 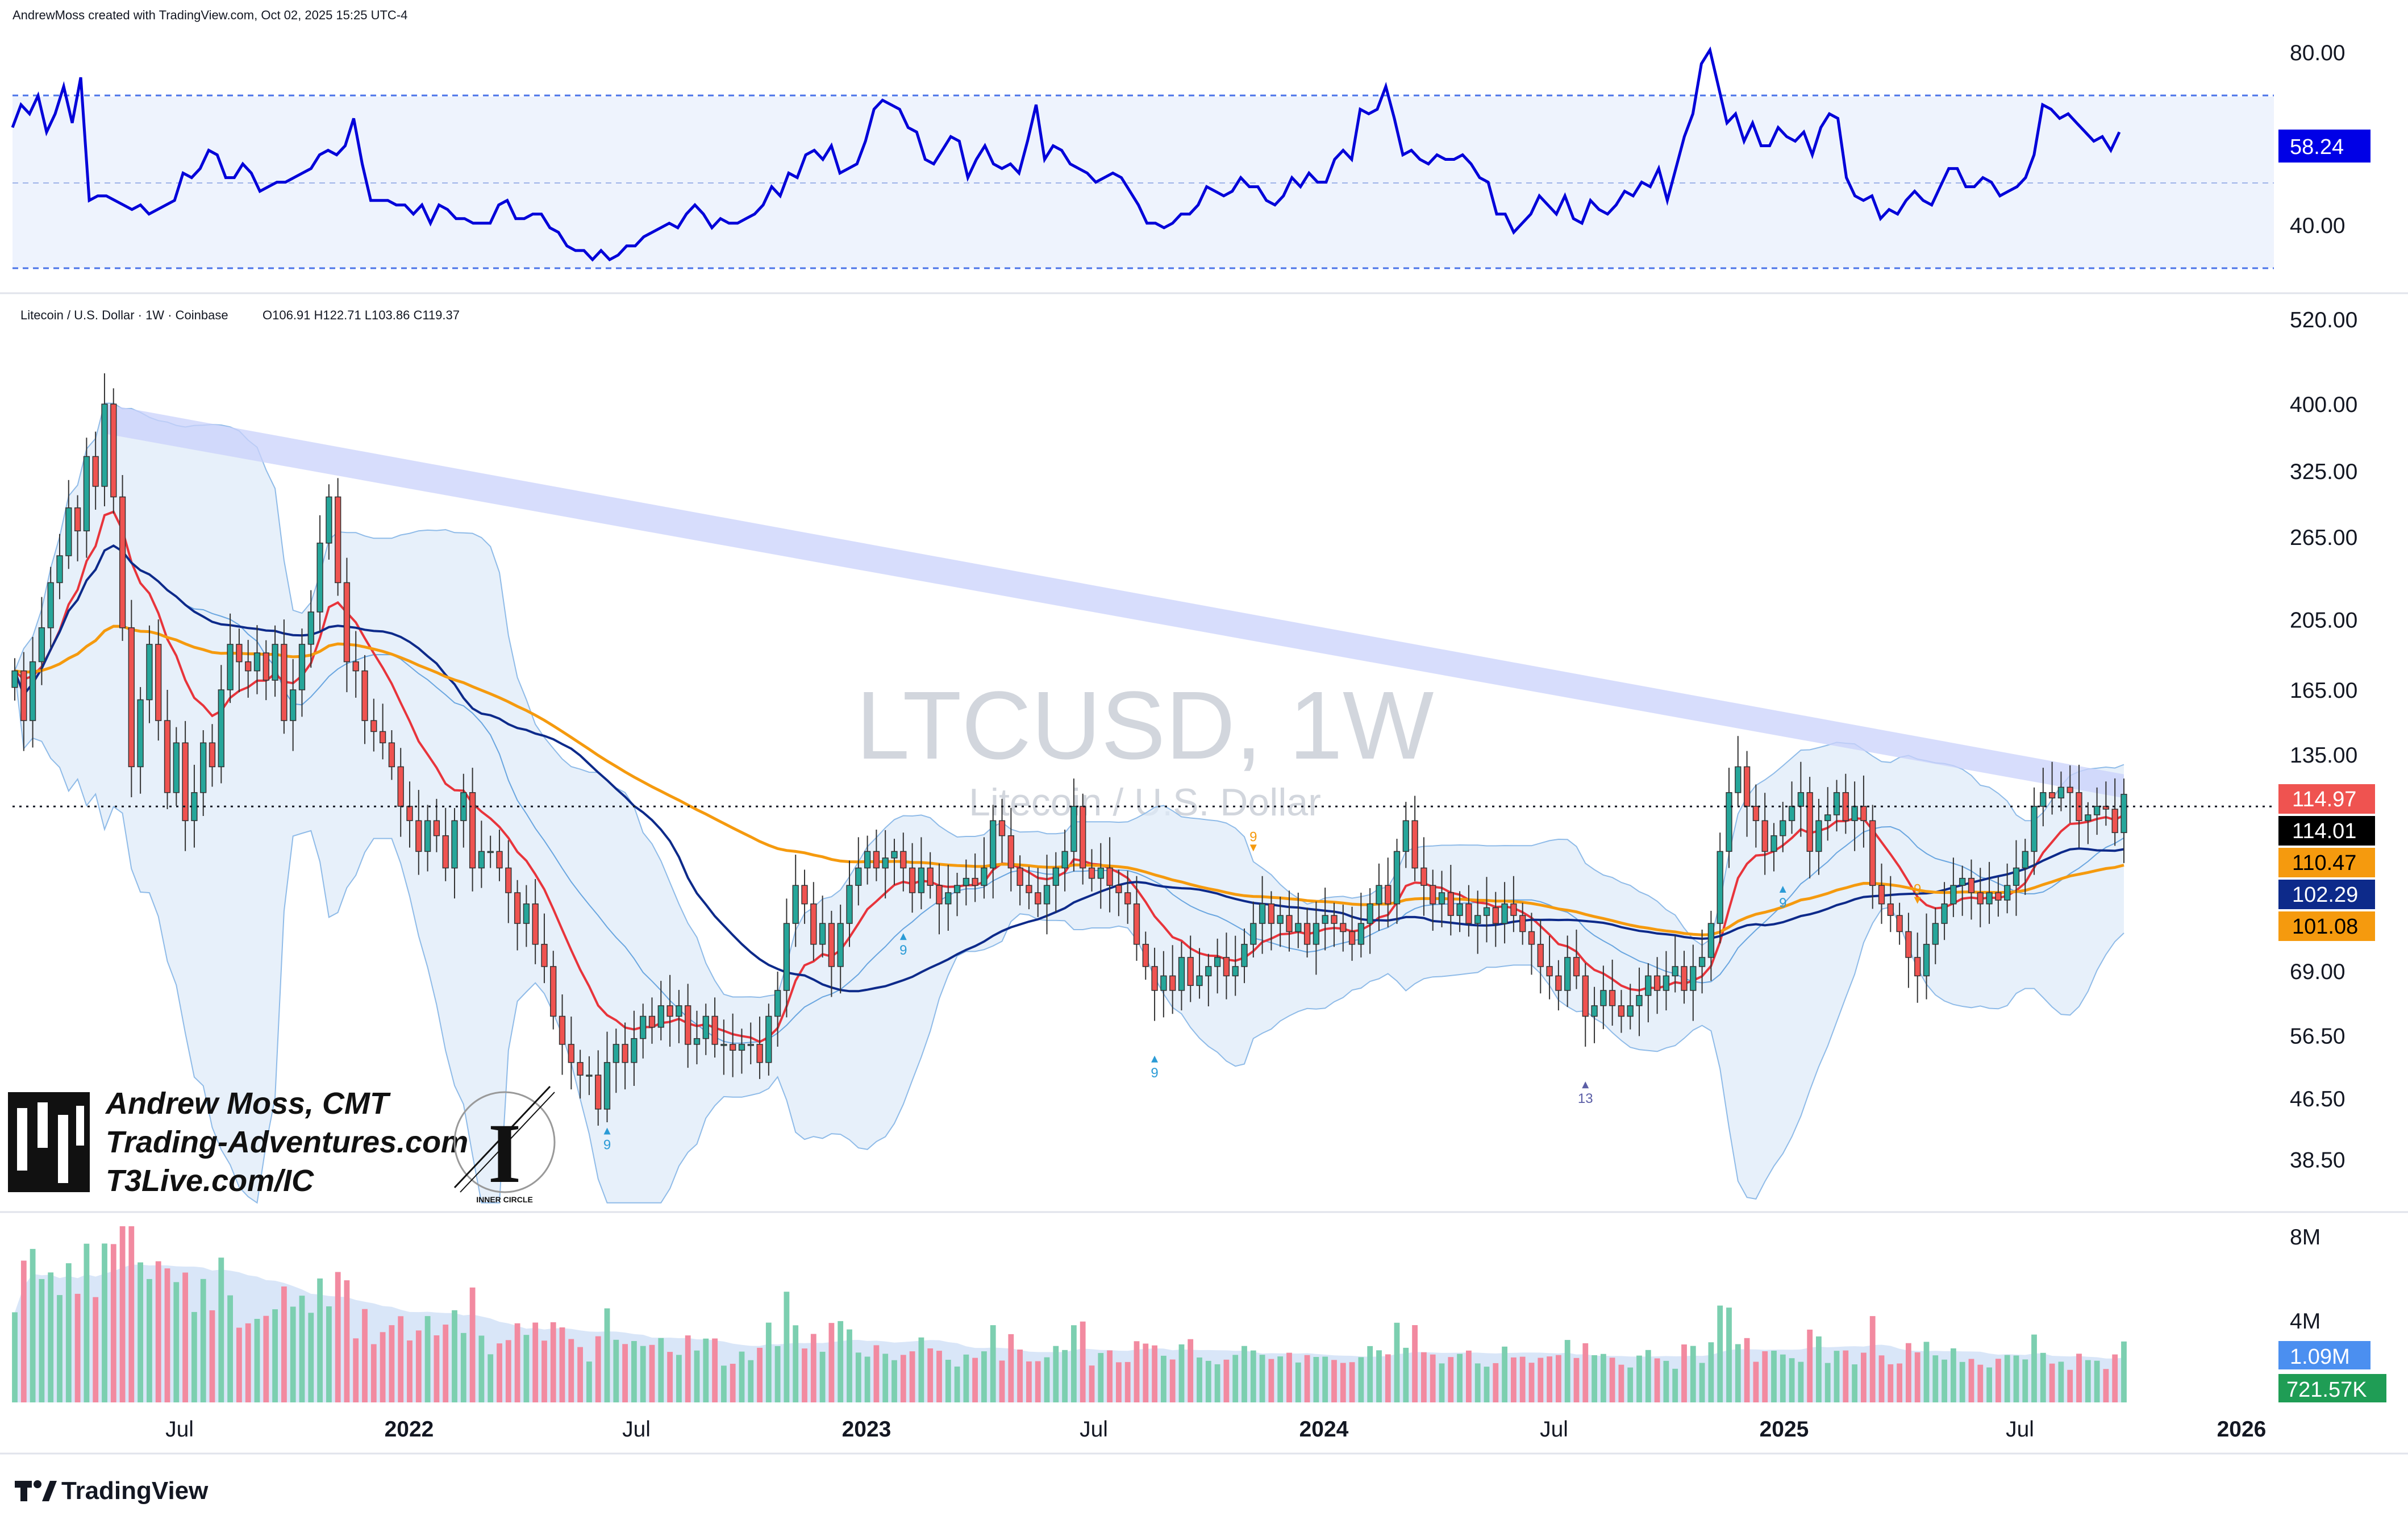 I want to click on volume-tick-8m: 8M, so click(x=2305, y=1237).